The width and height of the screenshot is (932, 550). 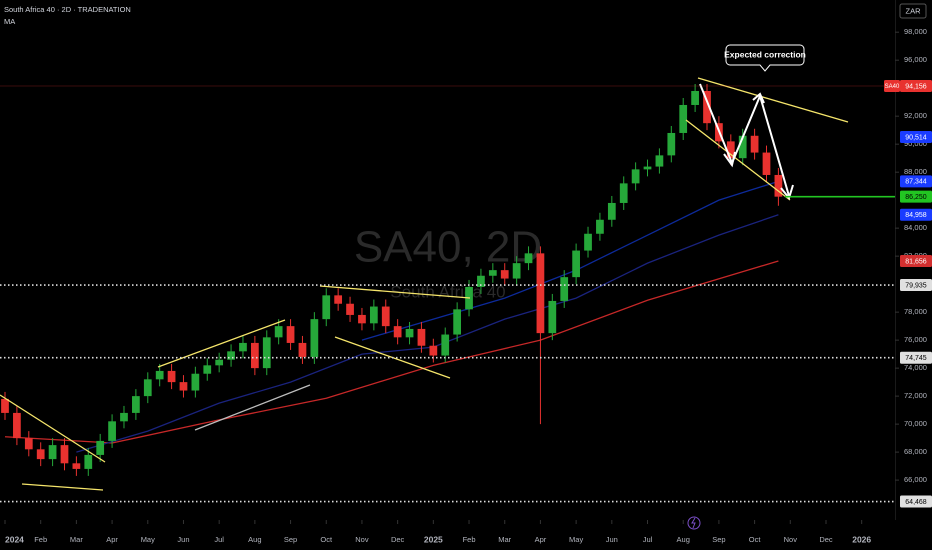 I want to click on price-badge-label: 64,468, so click(x=916, y=502).